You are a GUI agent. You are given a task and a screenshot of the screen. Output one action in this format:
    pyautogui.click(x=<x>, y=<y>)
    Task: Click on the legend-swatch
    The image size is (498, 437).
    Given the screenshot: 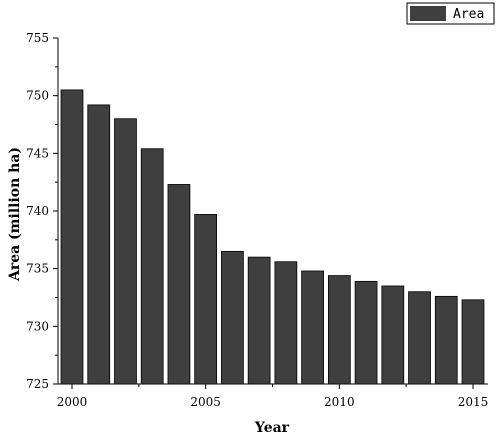 What is the action you would take?
    pyautogui.click(x=428, y=13)
    